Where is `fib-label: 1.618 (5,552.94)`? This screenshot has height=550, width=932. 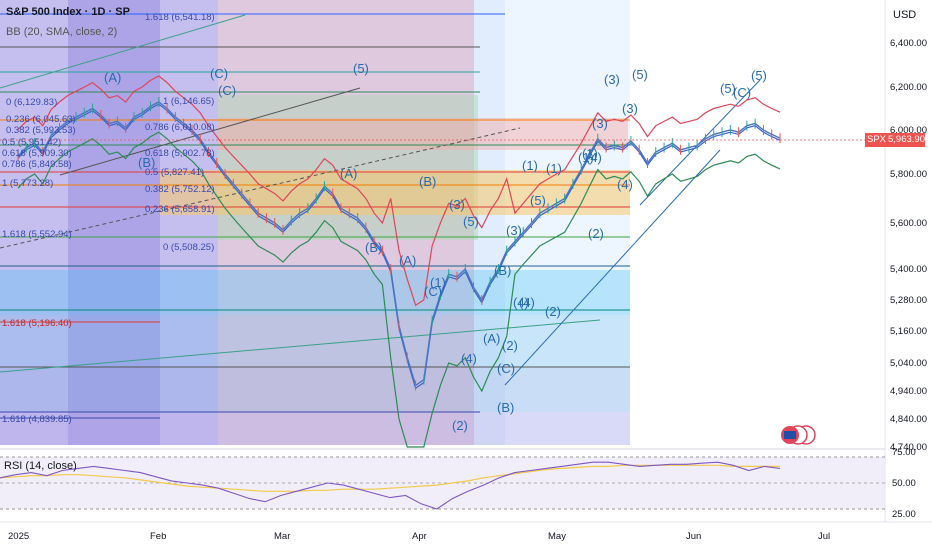 fib-label: 1.618 (5,552.94) is located at coordinates (37, 234).